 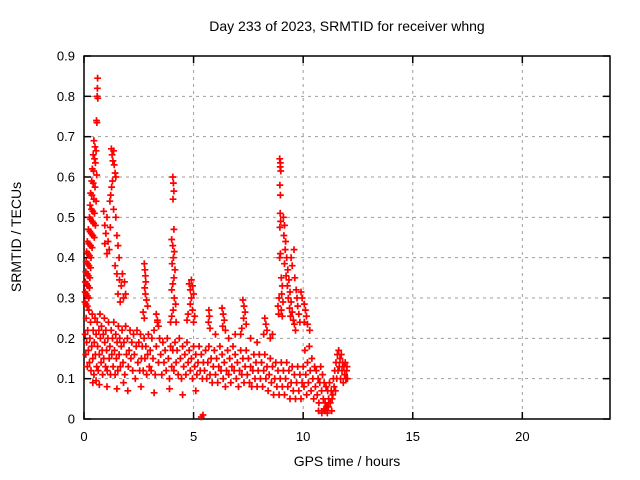 I want to click on x-tick-label: 20, so click(x=522, y=436).